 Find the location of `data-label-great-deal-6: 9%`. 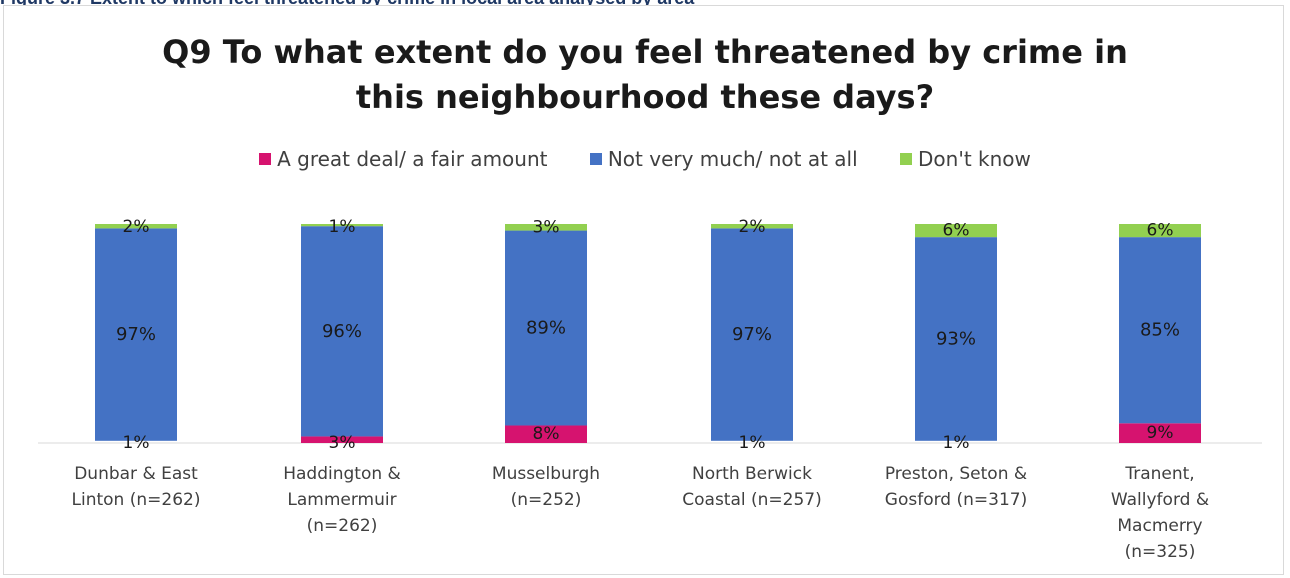

data-label-great-deal-6: 9% is located at coordinates (1160, 433).